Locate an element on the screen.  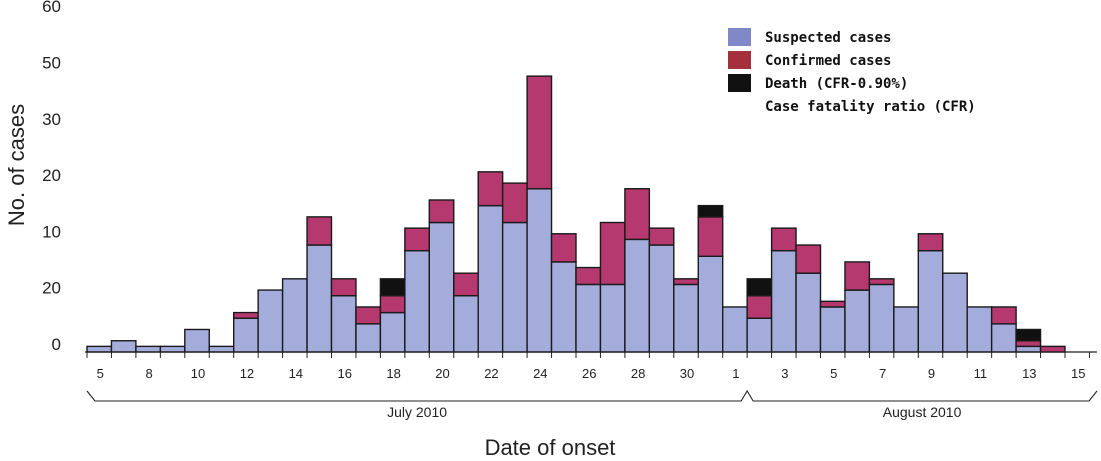
legend-label: Suspected cases is located at coordinates (828, 38).